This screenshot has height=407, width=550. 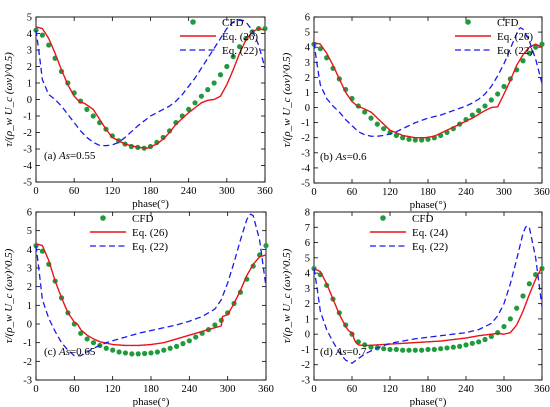 I want to click on legend-label: CFD, so click(x=507, y=23).